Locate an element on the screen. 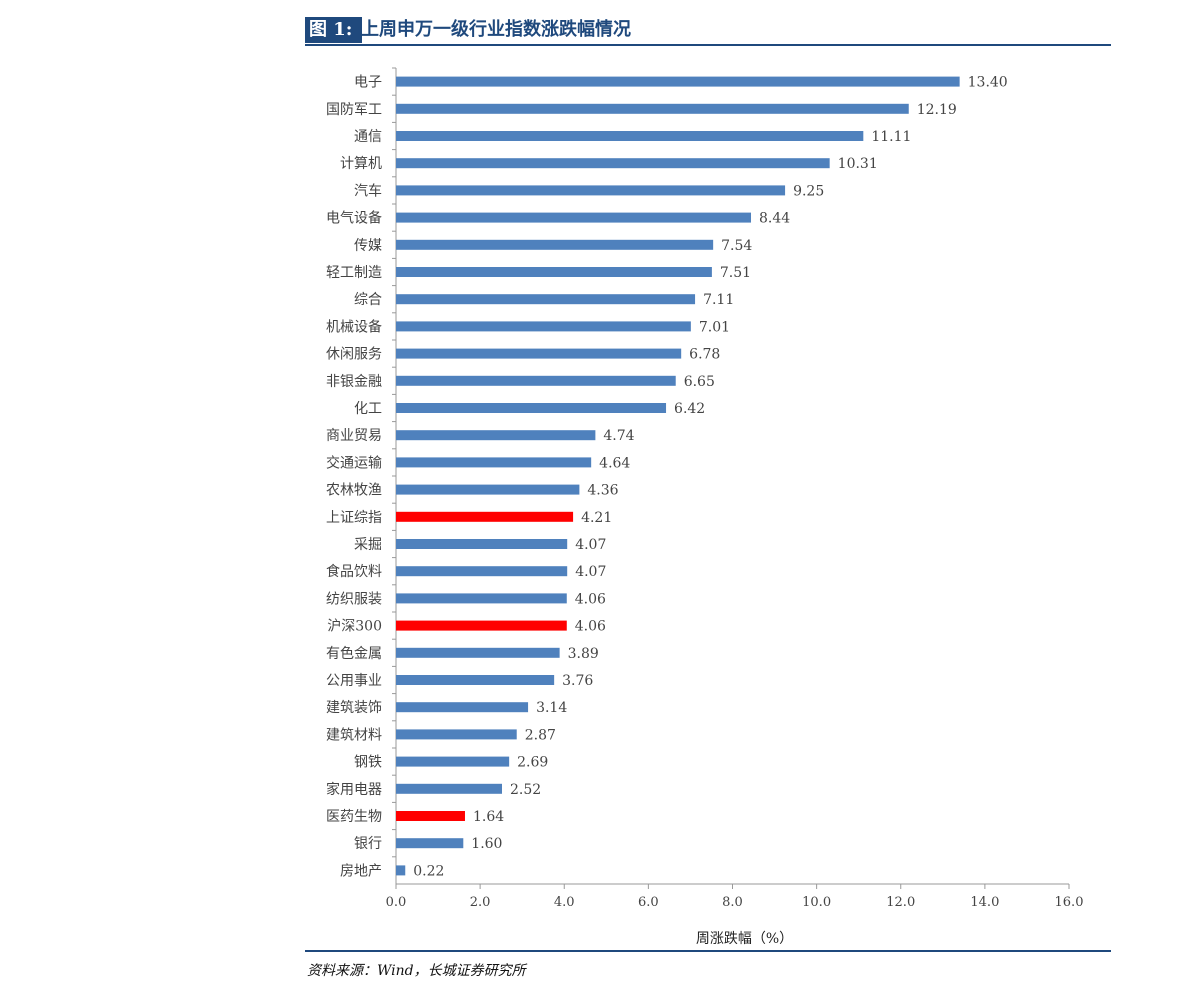 This screenshot has width=1191, height=998. source-note: 资料来源：Wind，长城证券研究所 is located at coordinates (416, 971).